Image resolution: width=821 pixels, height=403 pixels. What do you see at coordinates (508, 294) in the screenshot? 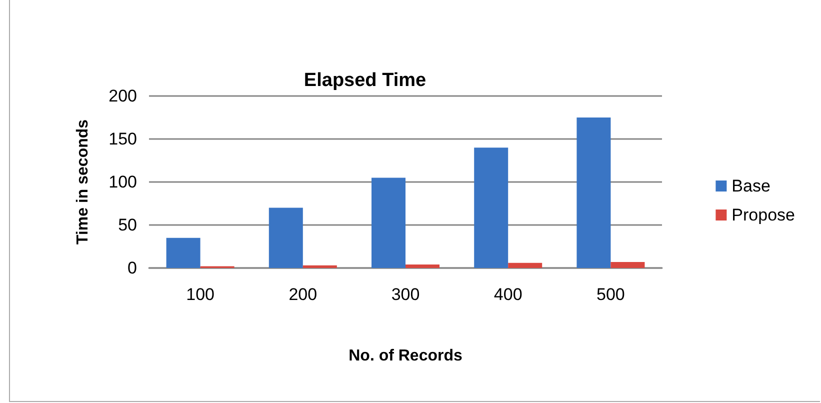
I see `x-tick-label: 400` at bounding box center [508, 294].